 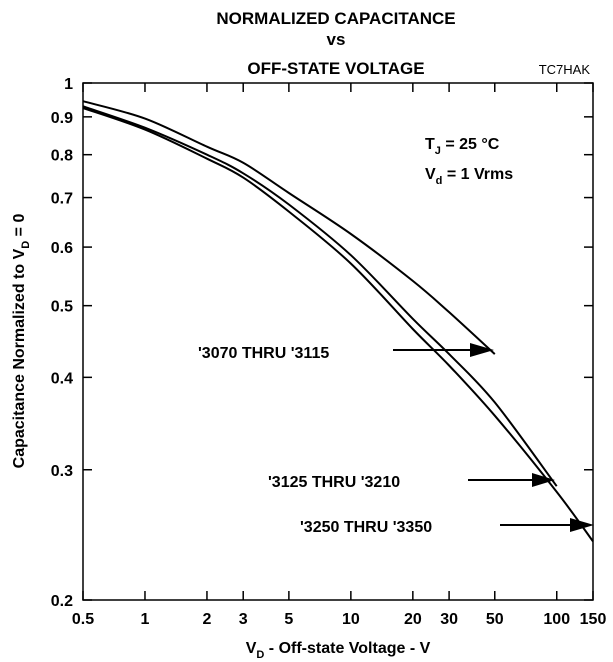 What do you see at coordinates (207, 619) in the screenshot?
I see `x-tick-label: 2` at bounding box center [207, 619].